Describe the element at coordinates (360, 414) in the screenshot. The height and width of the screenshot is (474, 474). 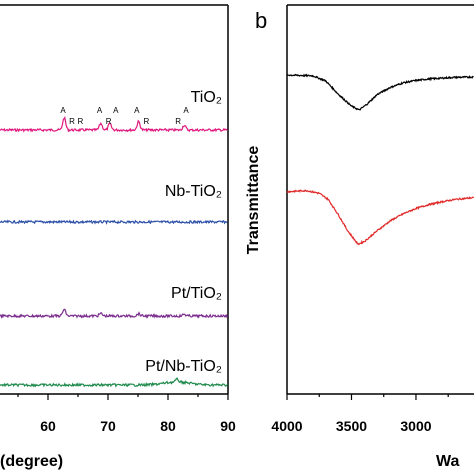
I see `ftir-x-ticks: 4000 3500 3000` at that location.